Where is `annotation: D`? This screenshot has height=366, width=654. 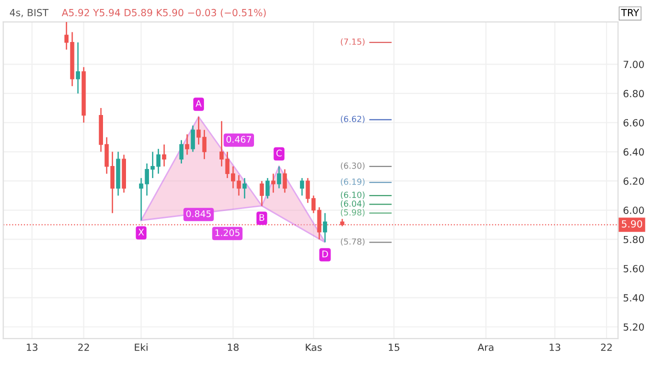 annotation: D is located at coordinates (325, 254).